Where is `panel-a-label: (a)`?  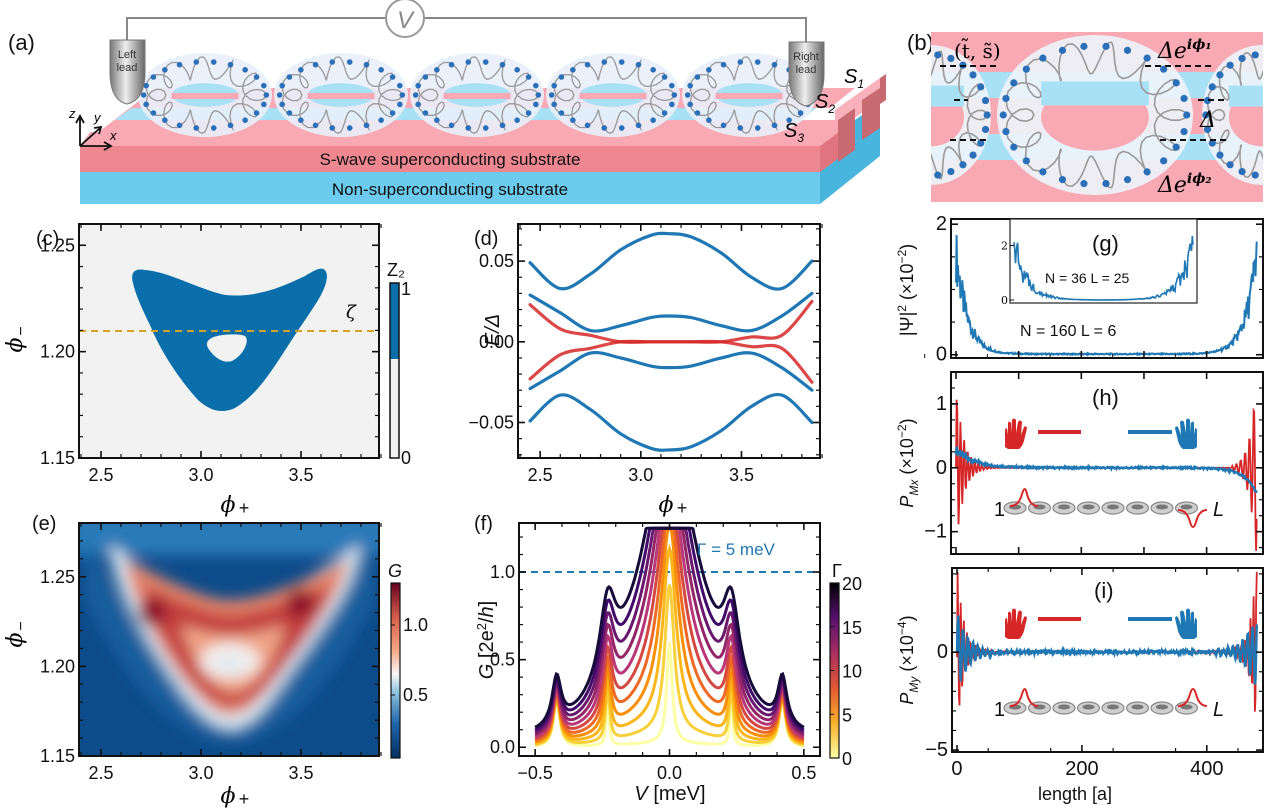
panel-a-label: (a) is located at coordinates (21, 42).